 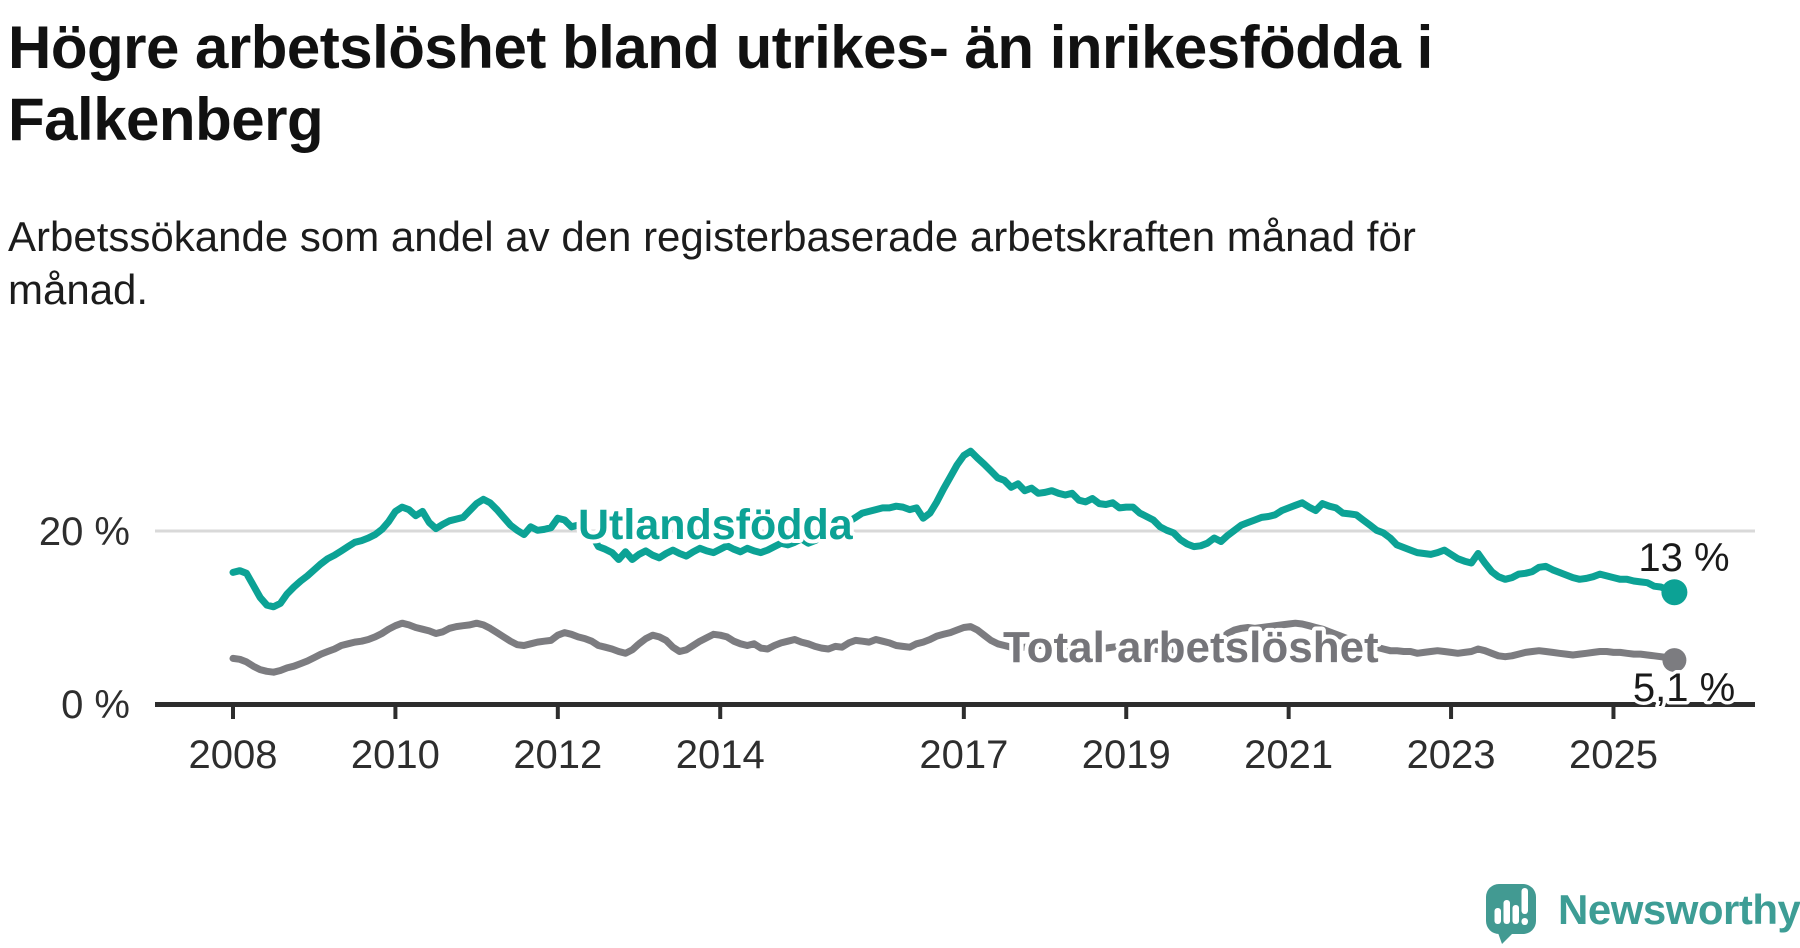 What do you see at coordinates (1679, 909) in the screenshot?
I see `newsworthy-logo-text: Newsworthy` at bounding box center [1679, 909].